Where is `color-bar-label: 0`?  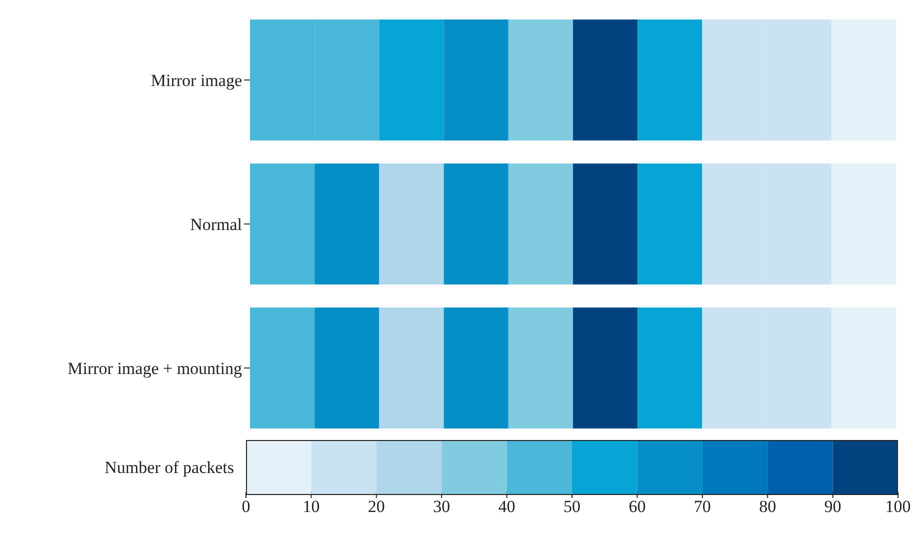 color-bar-label: 0 is located at coordinates (246, 506).